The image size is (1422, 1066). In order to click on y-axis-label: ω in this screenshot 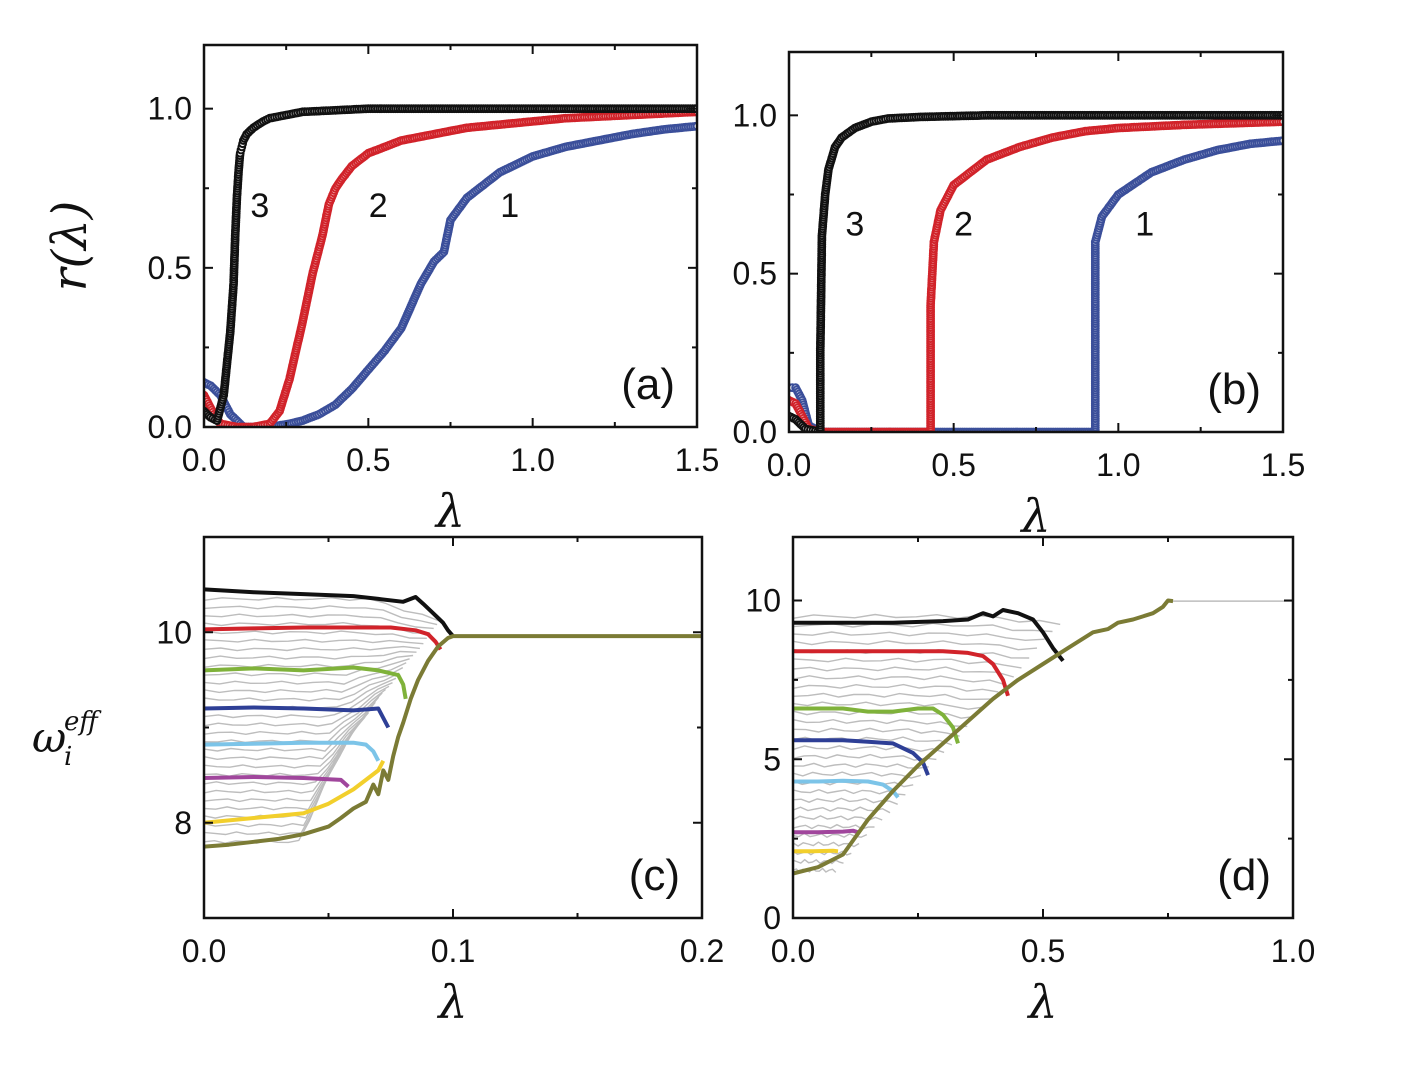, I will do `click(49, 737)`.